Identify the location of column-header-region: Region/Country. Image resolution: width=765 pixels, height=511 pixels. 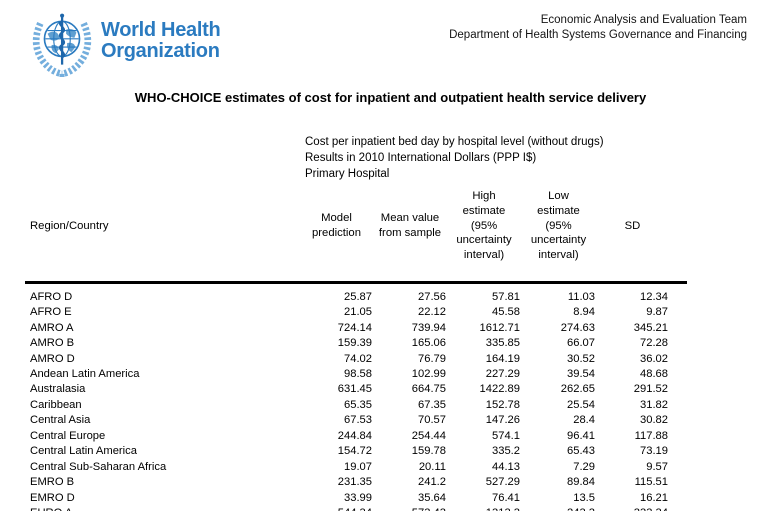
(69, 225).